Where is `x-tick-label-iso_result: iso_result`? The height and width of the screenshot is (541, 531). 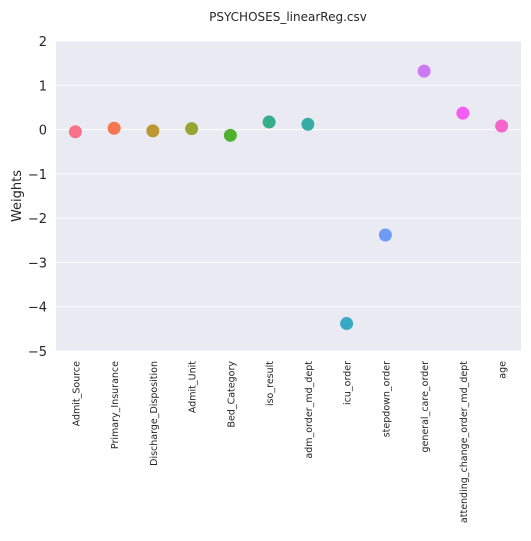 x-tick-label-iso_result: iso_result is located at coordinates (270, 383).